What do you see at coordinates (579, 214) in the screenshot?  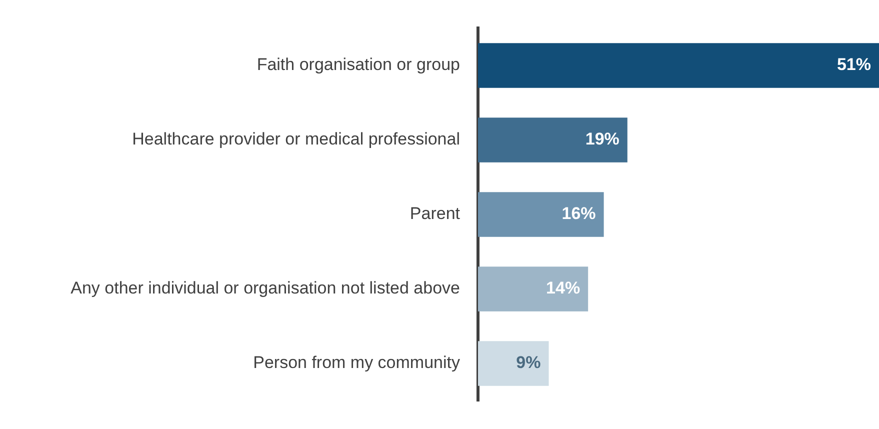 I see `data-label: 16%` at bounding box center [579, 214].